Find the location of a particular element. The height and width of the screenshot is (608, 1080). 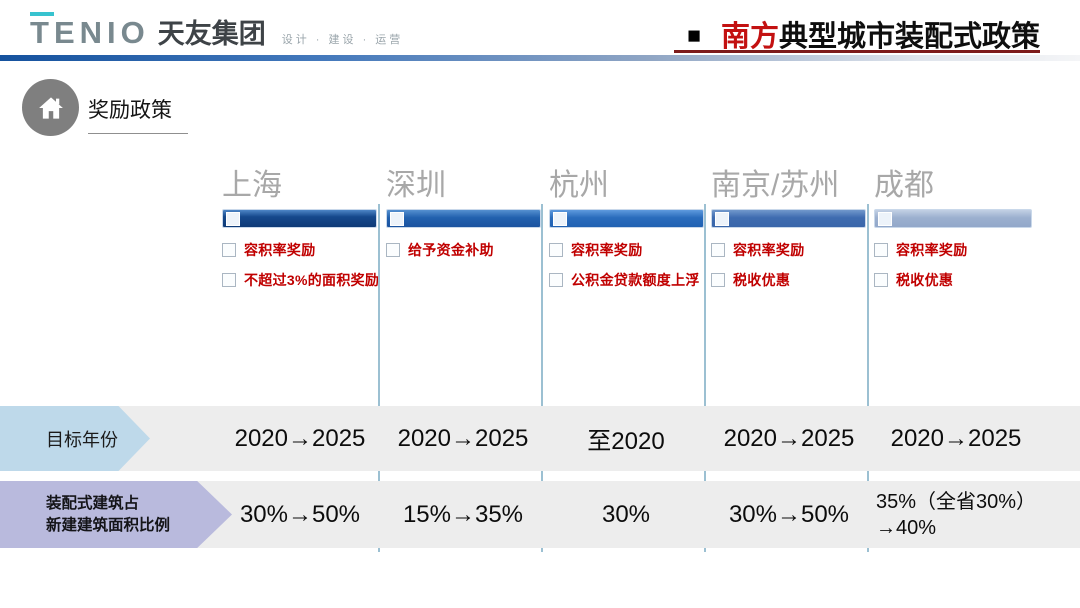

city-column-shenzhen: 深圳 给予资金补助 is located at coordinates (463, 219).